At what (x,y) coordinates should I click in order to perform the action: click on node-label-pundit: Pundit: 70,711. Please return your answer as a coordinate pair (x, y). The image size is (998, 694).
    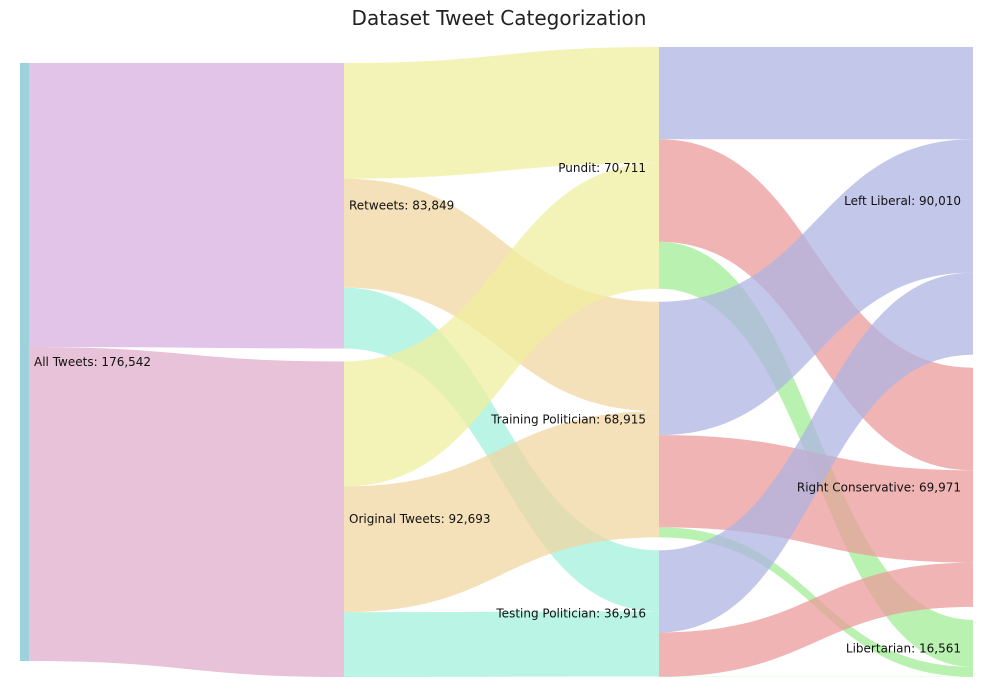
    Looking at the image, I should click on (602, 168).